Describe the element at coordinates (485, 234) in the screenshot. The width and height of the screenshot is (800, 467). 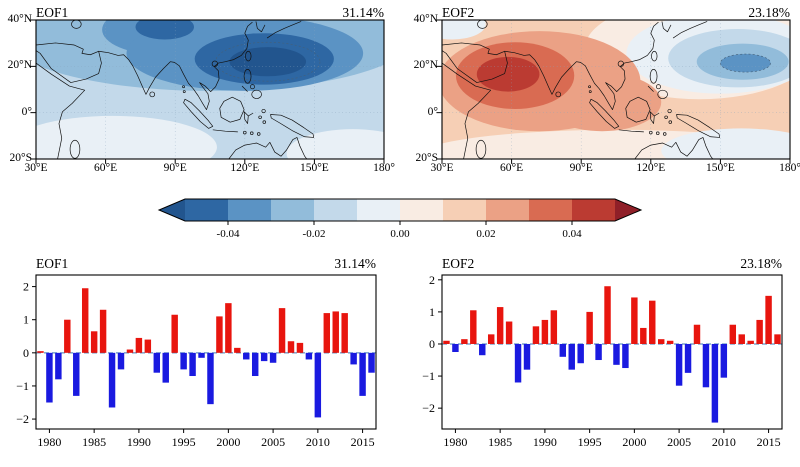
I see `svg-text: 0.02` at that location.